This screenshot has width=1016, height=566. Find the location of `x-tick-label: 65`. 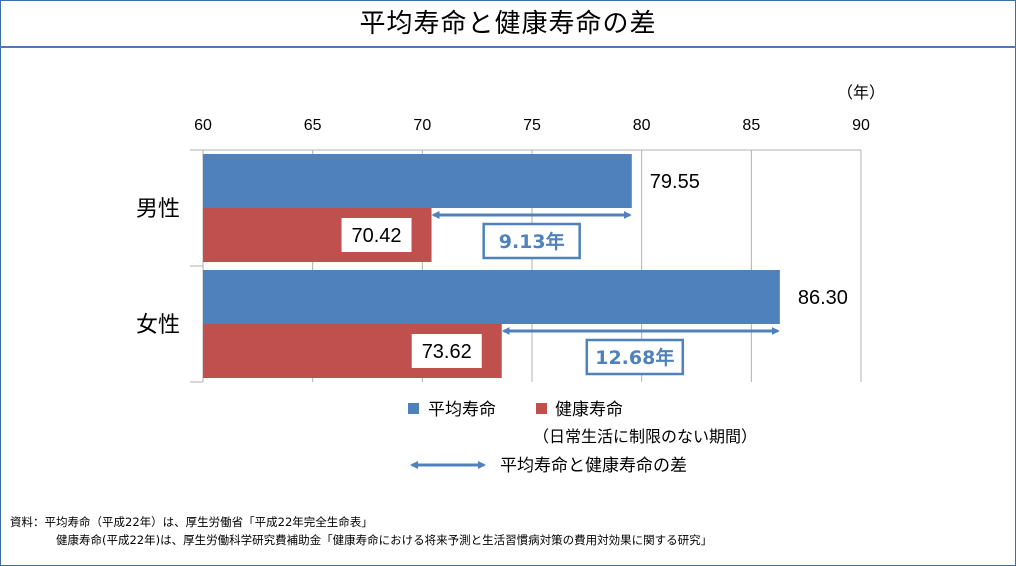

x-tick-label: 65 is located at coordinates (313, 125).